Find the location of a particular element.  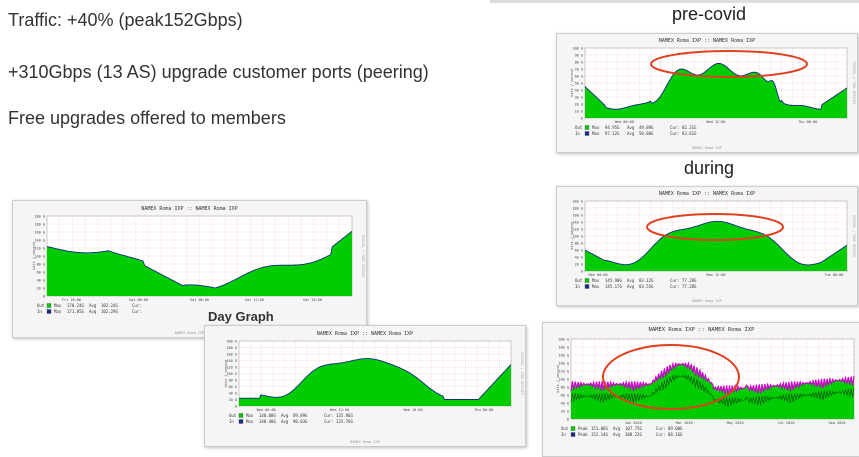

legend-max: 148.08G is located at coordinates (267, 415).